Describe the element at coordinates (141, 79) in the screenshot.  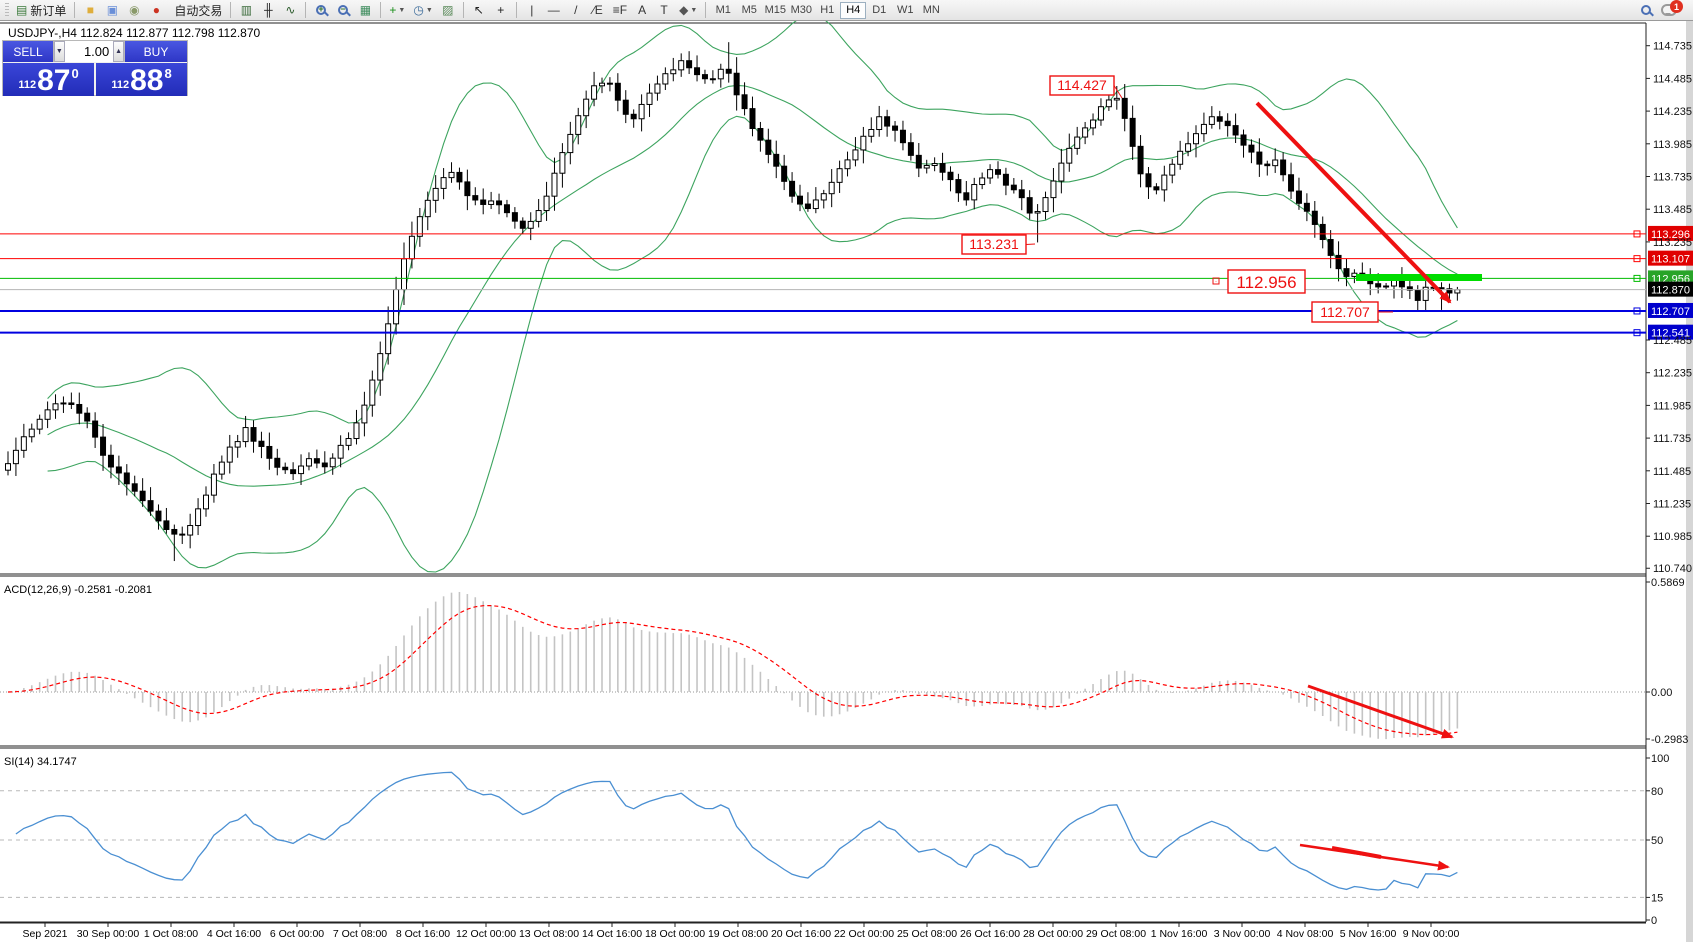
I see `buy-price-button: 112 88 8` at that location.